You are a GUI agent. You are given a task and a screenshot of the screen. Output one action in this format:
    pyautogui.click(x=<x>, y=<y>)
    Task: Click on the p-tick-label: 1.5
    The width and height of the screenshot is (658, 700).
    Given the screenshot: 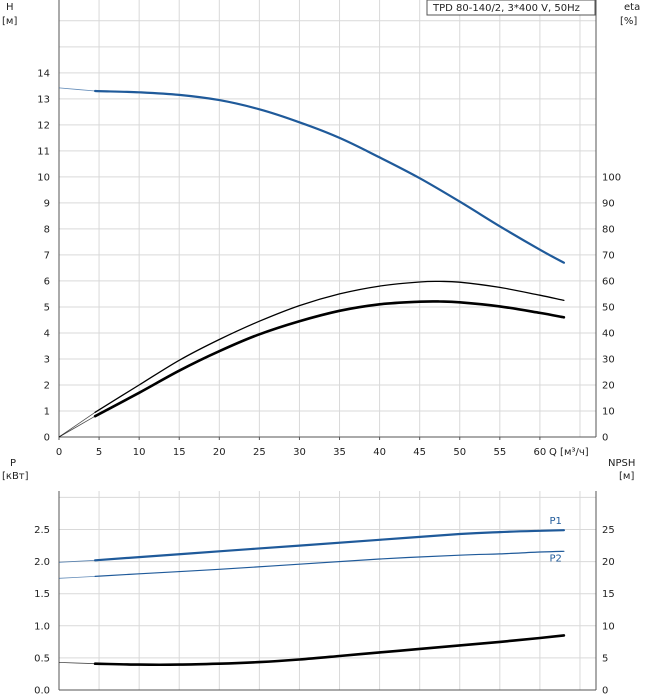 What is the action you would take?
    pyautogui.click(x=42, y=594)
    